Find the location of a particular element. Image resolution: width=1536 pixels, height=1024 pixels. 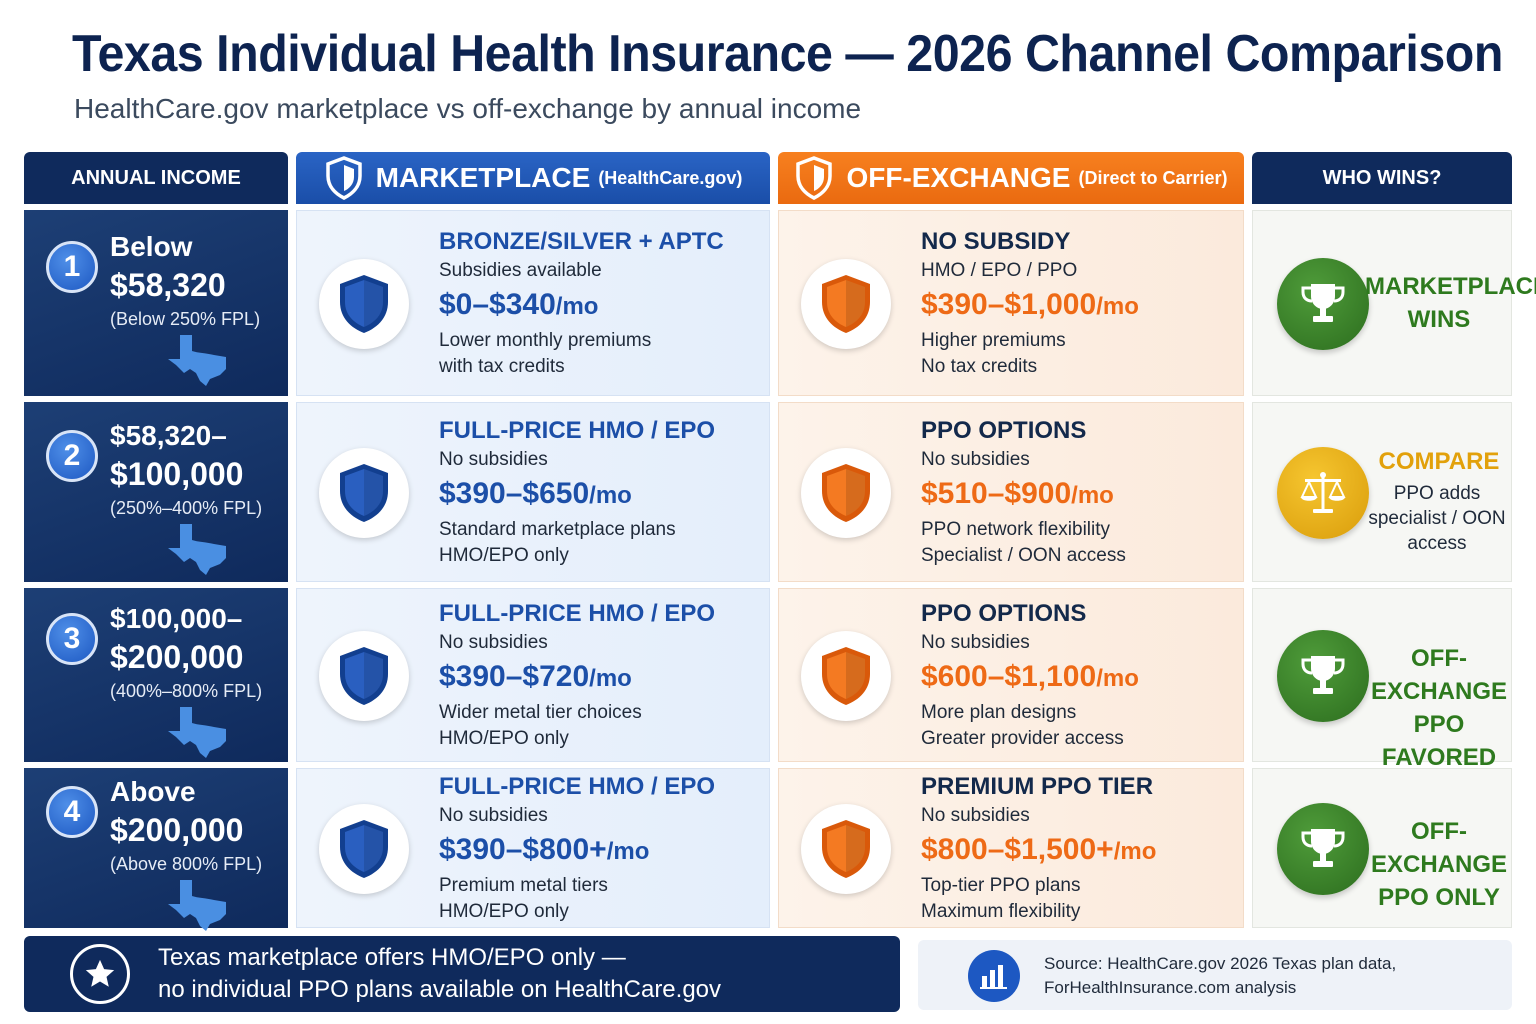

off-exchange-price: $800–$1,500+/mo is located at coordinates (1039, 849).